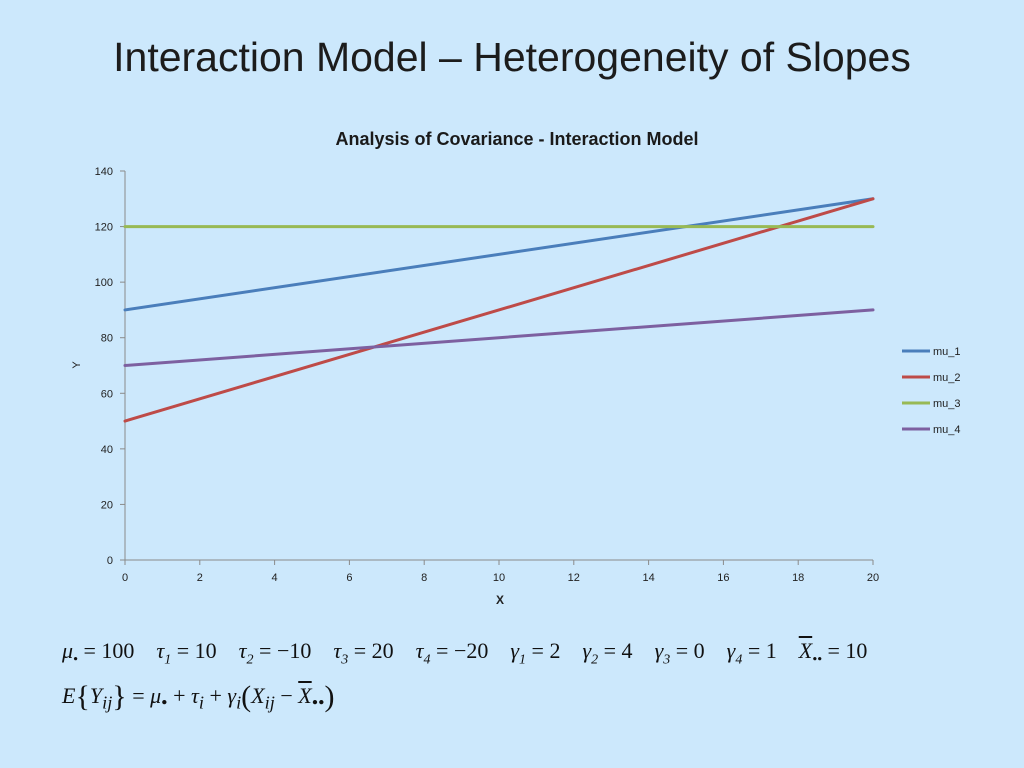 The image size is (1024, 768). What do you see at coordinates (679, 653) in the screenshot?
I see `param-term: γ3 = 0` at bounding box center [679, 653].